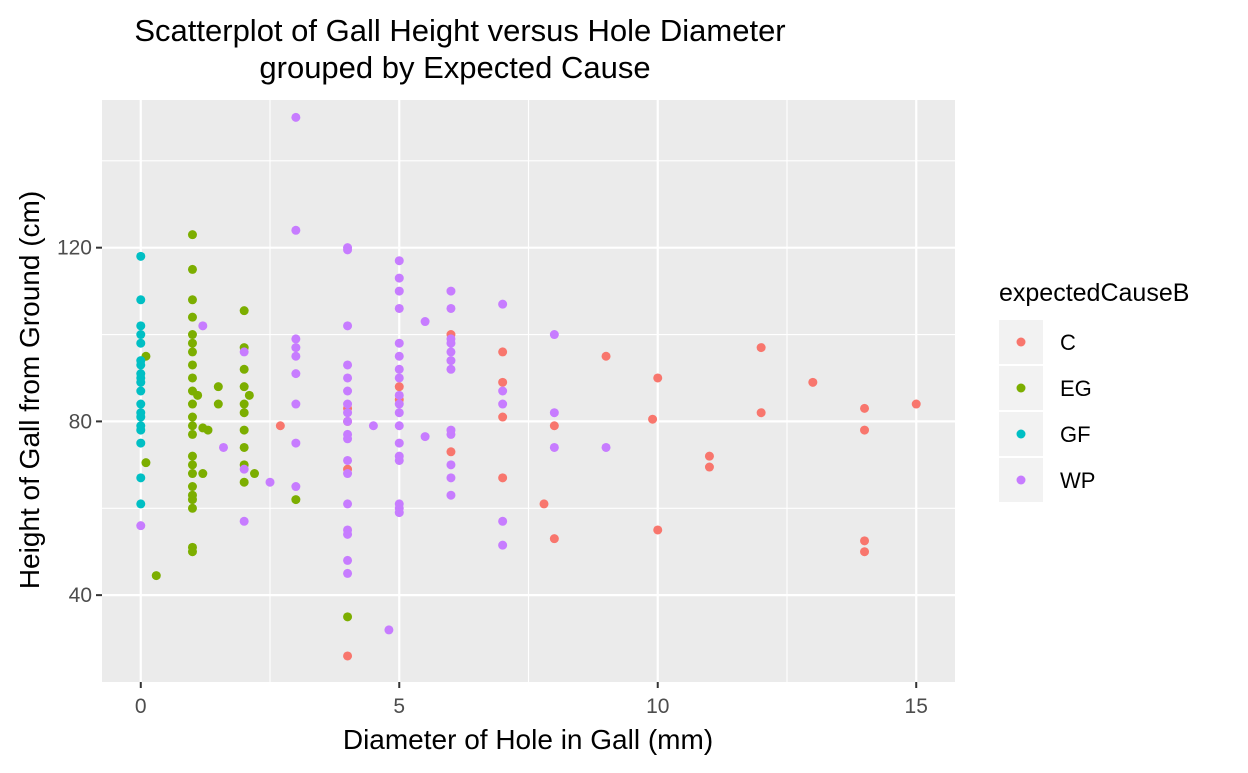  I want to click on legend-item-wp: WP, so click(1047, 480).